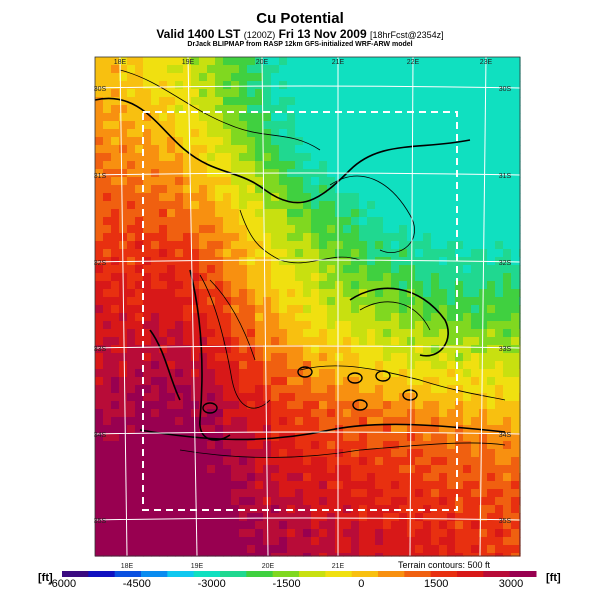 This screenshot has height=600, width=600. What do you see at coordinates (322, 432) in the screenshot?
I see `terrain-contour-line` at bounding box center [322, 432].